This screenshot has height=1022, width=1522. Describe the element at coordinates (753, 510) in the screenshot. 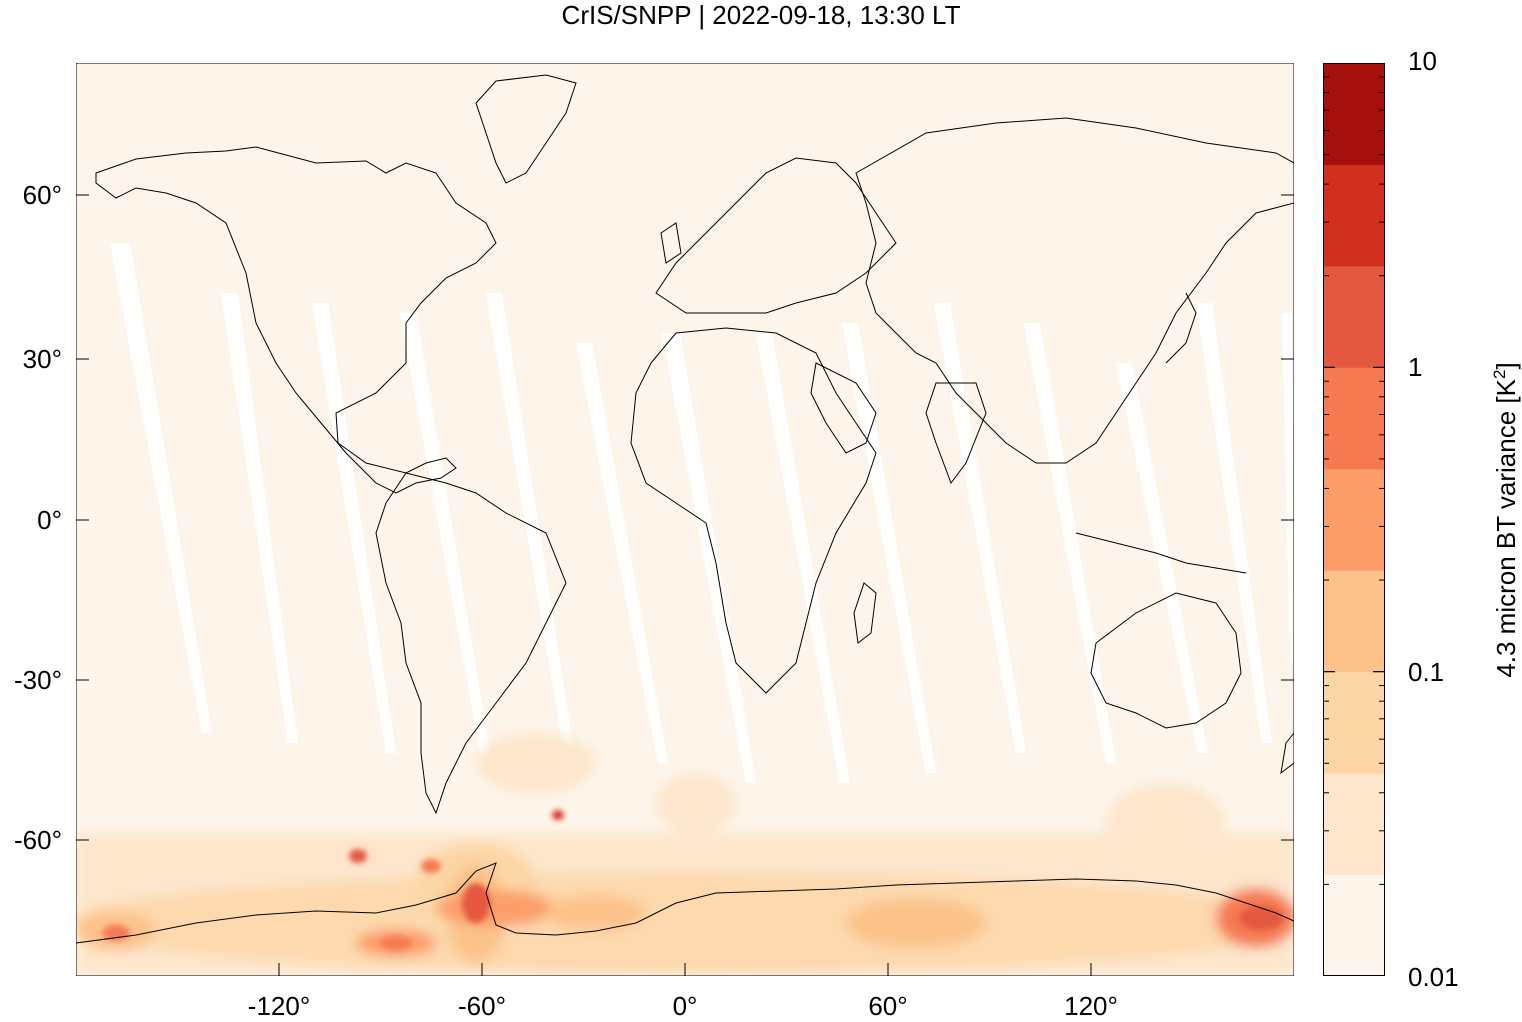

I see `africa-coast` at that location.